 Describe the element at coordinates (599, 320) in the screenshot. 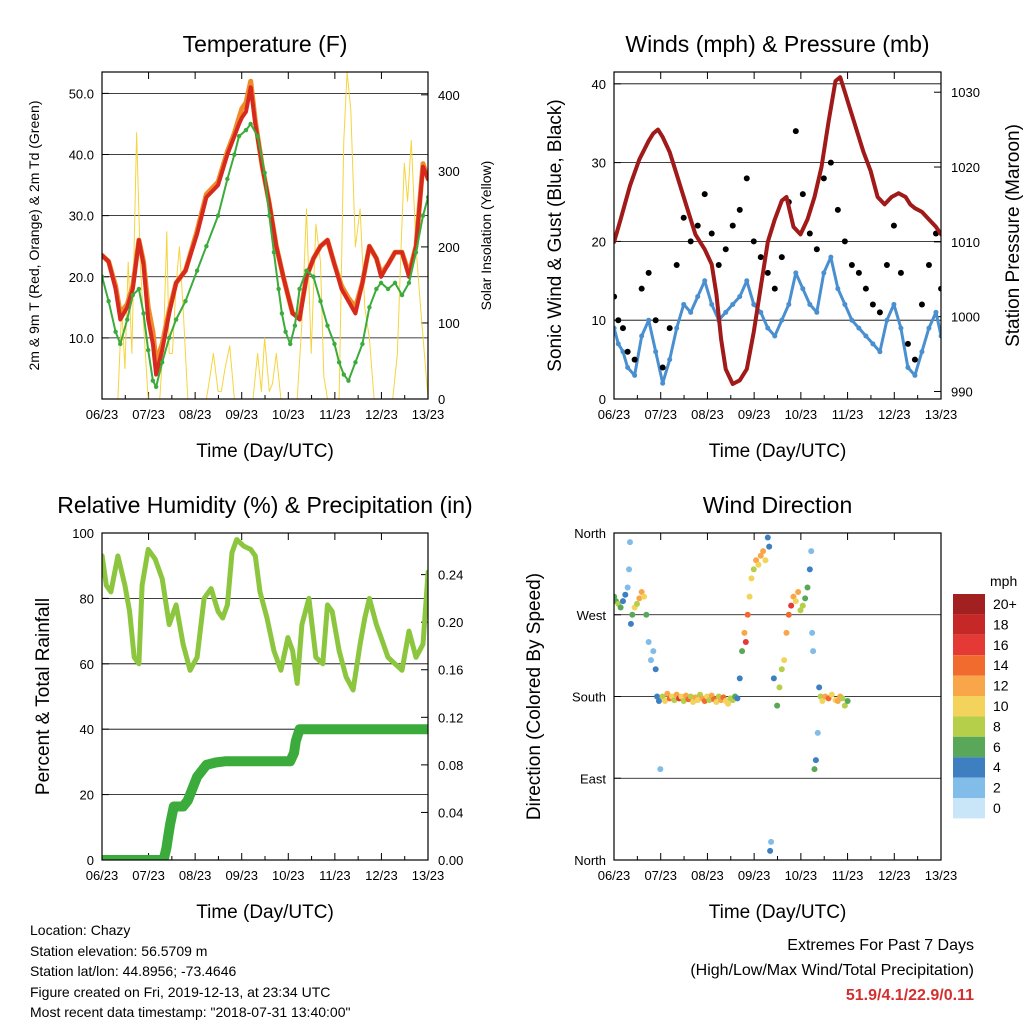

I see `y-tick-label: 10` at that location.